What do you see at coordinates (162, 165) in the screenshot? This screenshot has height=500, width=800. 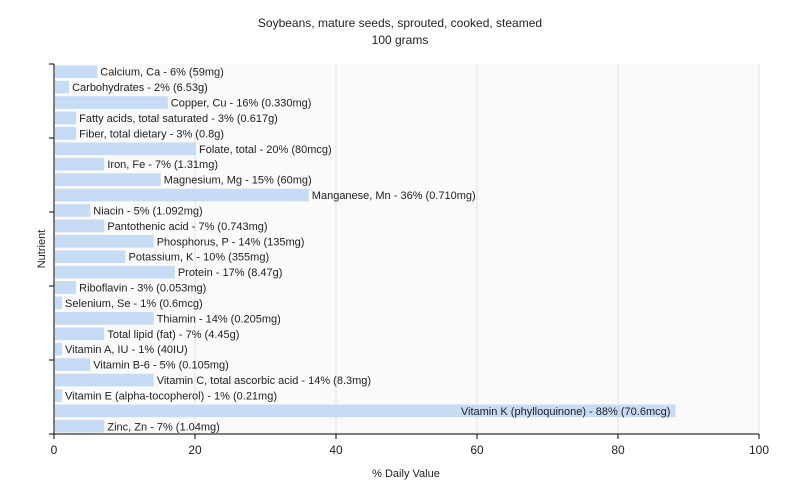 I see `bar-label: Iron, Fe - 7% (1.31mg)` at bounding box center [162, 165].